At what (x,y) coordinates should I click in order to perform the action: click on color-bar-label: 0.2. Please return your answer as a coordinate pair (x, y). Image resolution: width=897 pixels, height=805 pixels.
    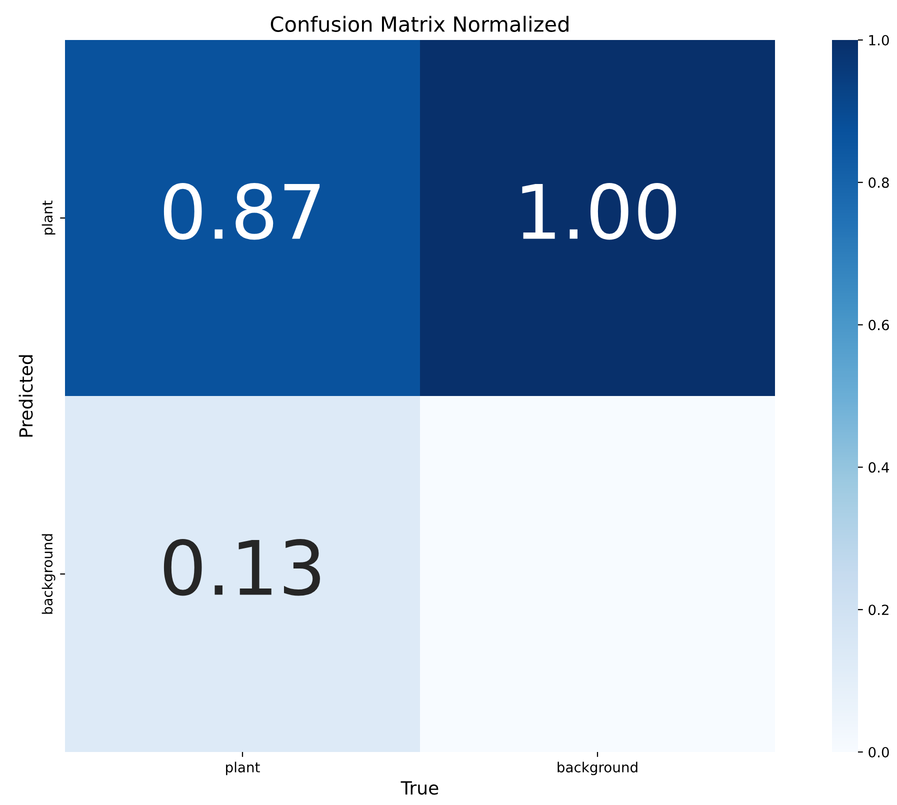
    Looking at the image, I should click on (878, 610).